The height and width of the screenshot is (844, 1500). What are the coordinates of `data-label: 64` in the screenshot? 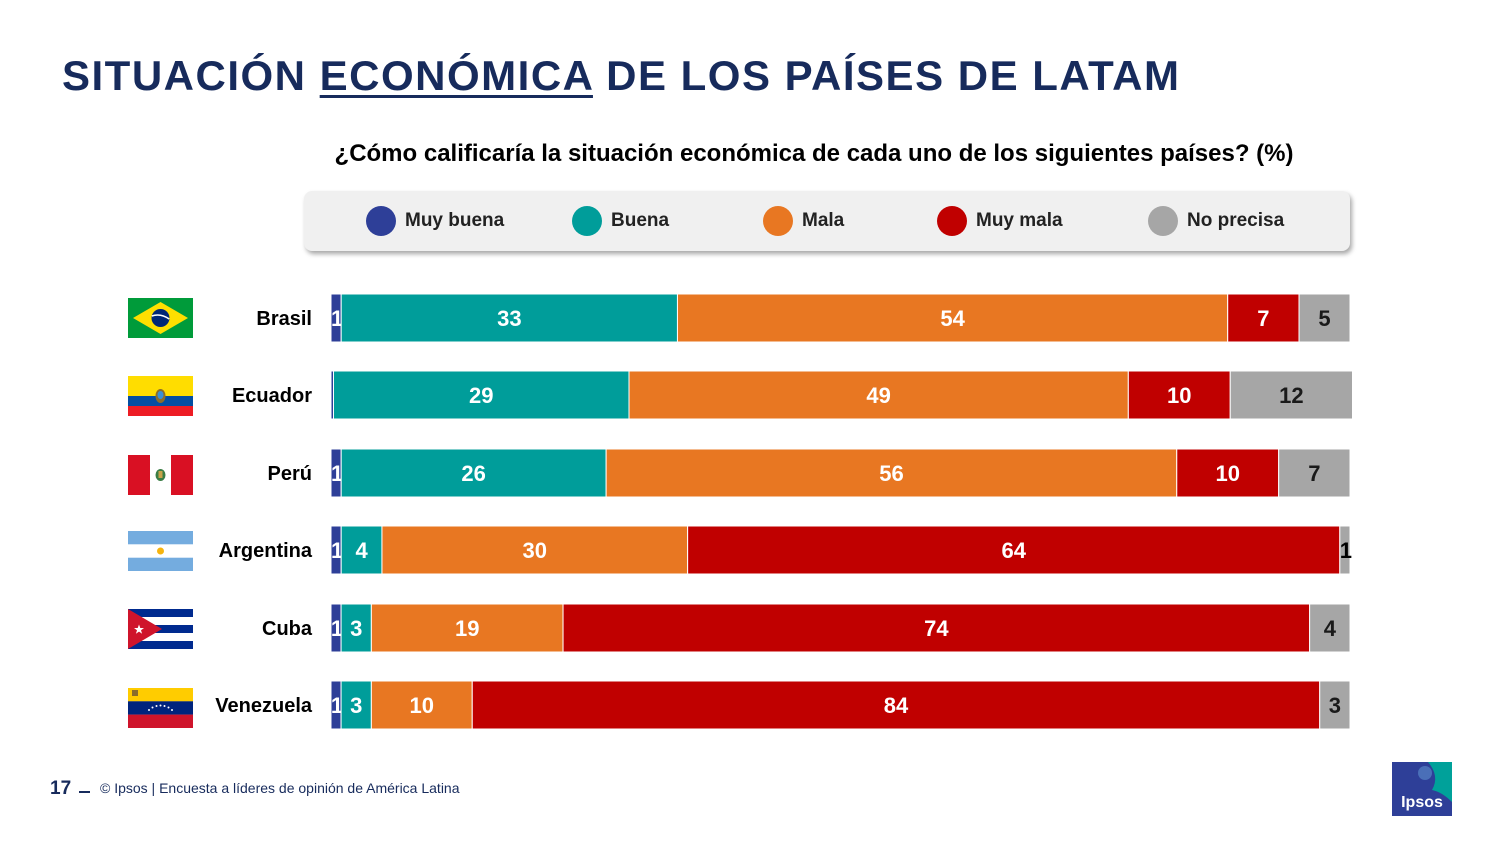 It's located at (1013, 550).